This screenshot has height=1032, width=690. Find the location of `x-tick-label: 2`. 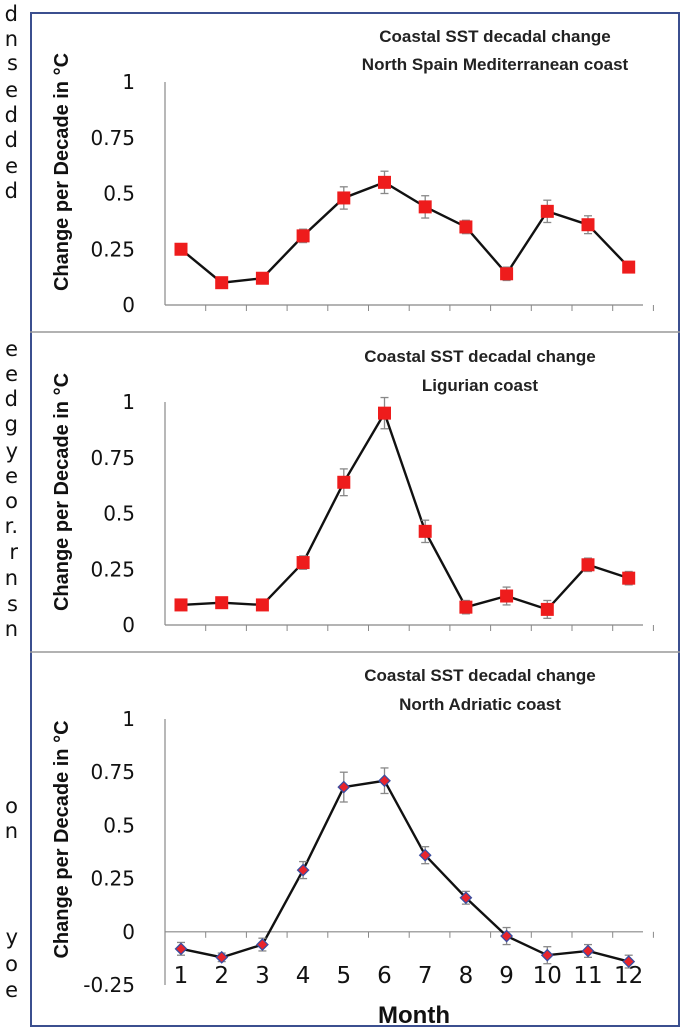

x-tick-label: 2 is located at coordinates (221, 976).